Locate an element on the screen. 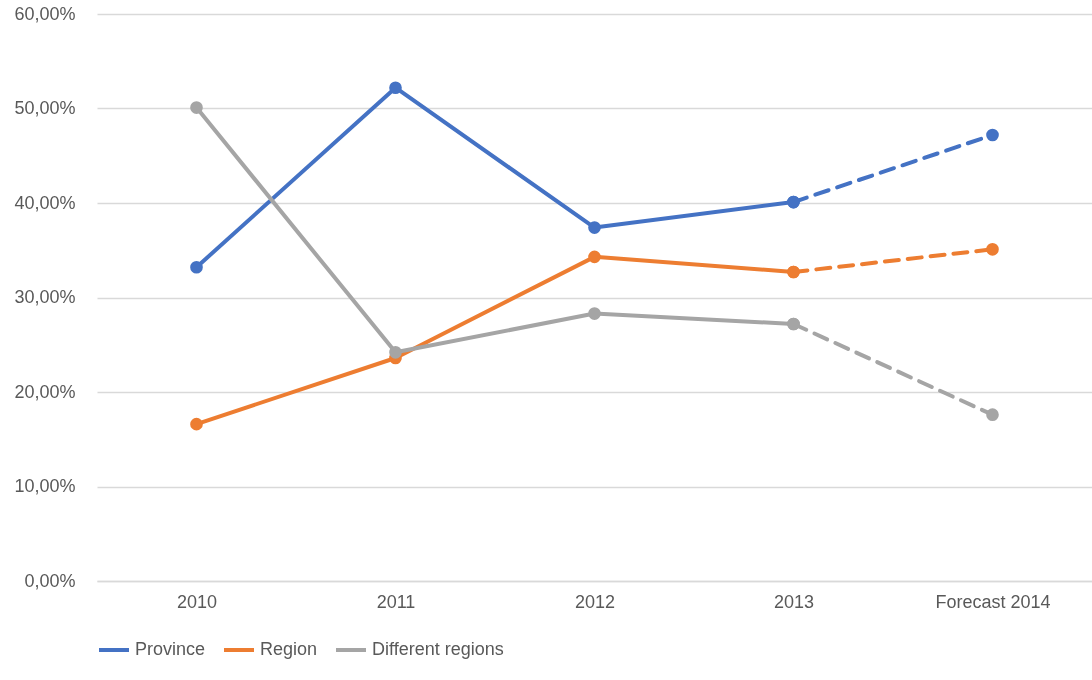 The height and width of the screenshot is (680, 1092). legend-label: Different regions is located at coordinates (438, 649).